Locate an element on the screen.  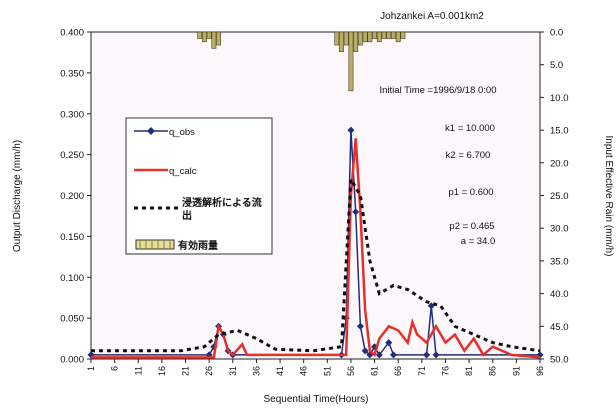
legend-label-rain: 有効雨量 is located at coordinates (198, 245).